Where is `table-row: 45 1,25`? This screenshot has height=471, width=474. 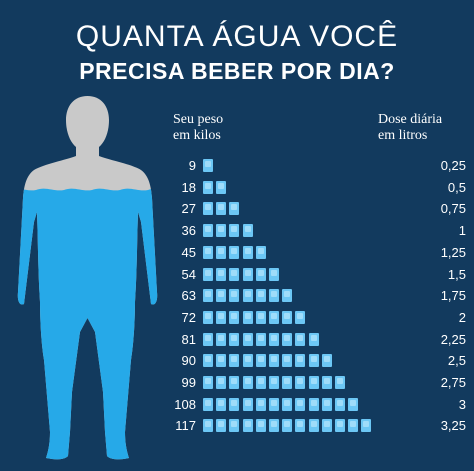 table-row: 45 1,25 is located at coordinates (320, 253).